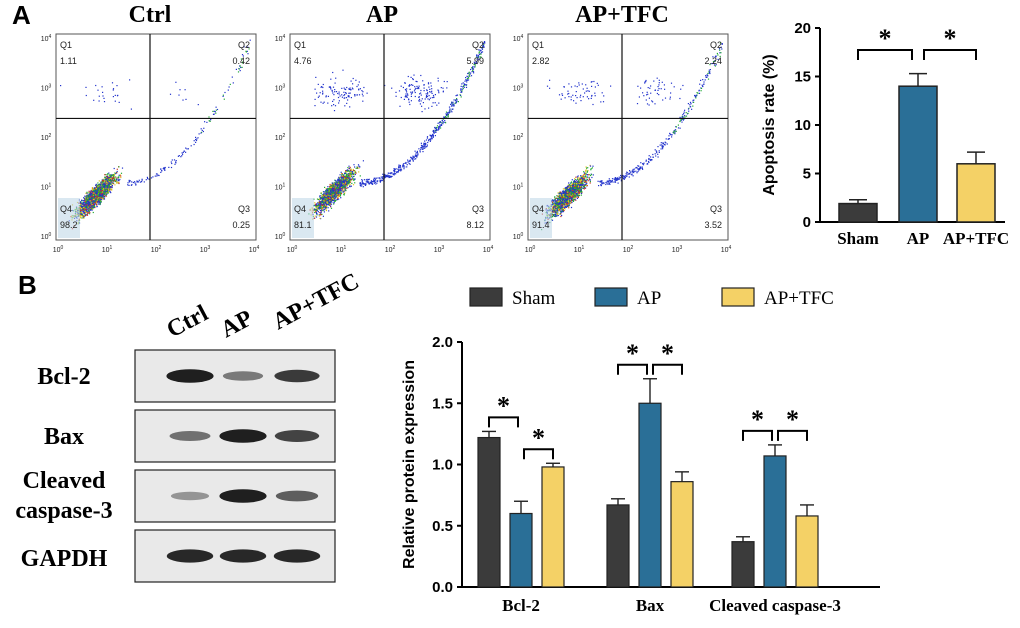 The height and width of the screenshot is (628, 1020). I want to click on flow-q4-label: Q4, so click(300, 209).